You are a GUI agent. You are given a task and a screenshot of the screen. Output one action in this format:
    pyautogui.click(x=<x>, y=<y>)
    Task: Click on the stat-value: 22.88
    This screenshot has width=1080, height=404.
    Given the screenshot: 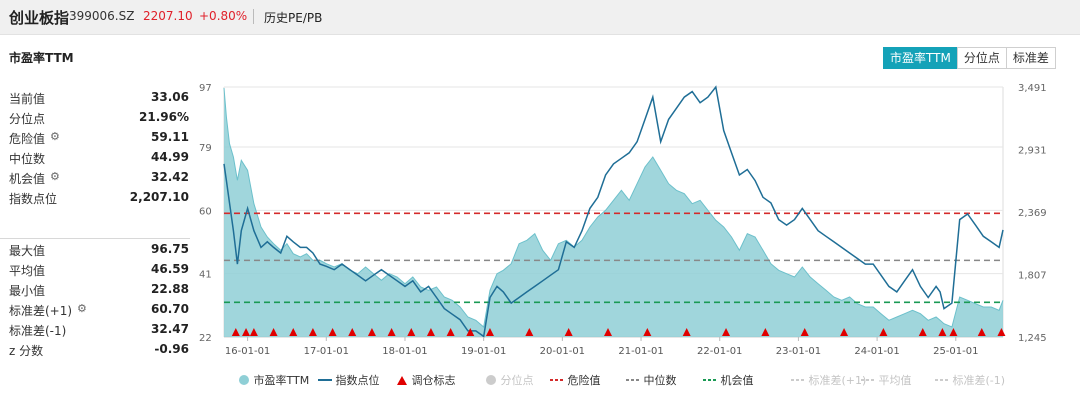 What is the action you would take?
    pyautogui.click(x=170, y=289)
    